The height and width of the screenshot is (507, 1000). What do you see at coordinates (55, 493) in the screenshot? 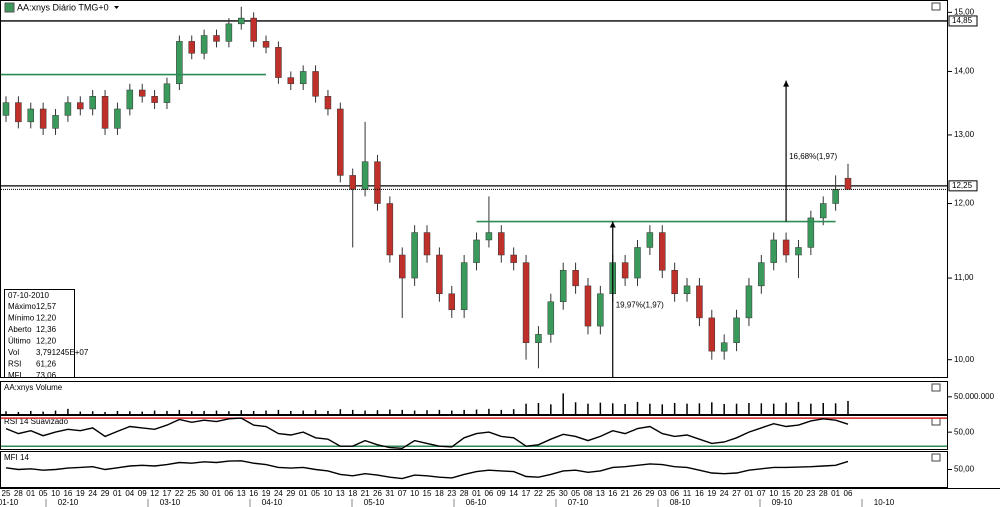
I see `x-tick-label: 10` at bounding box center [55, 493].